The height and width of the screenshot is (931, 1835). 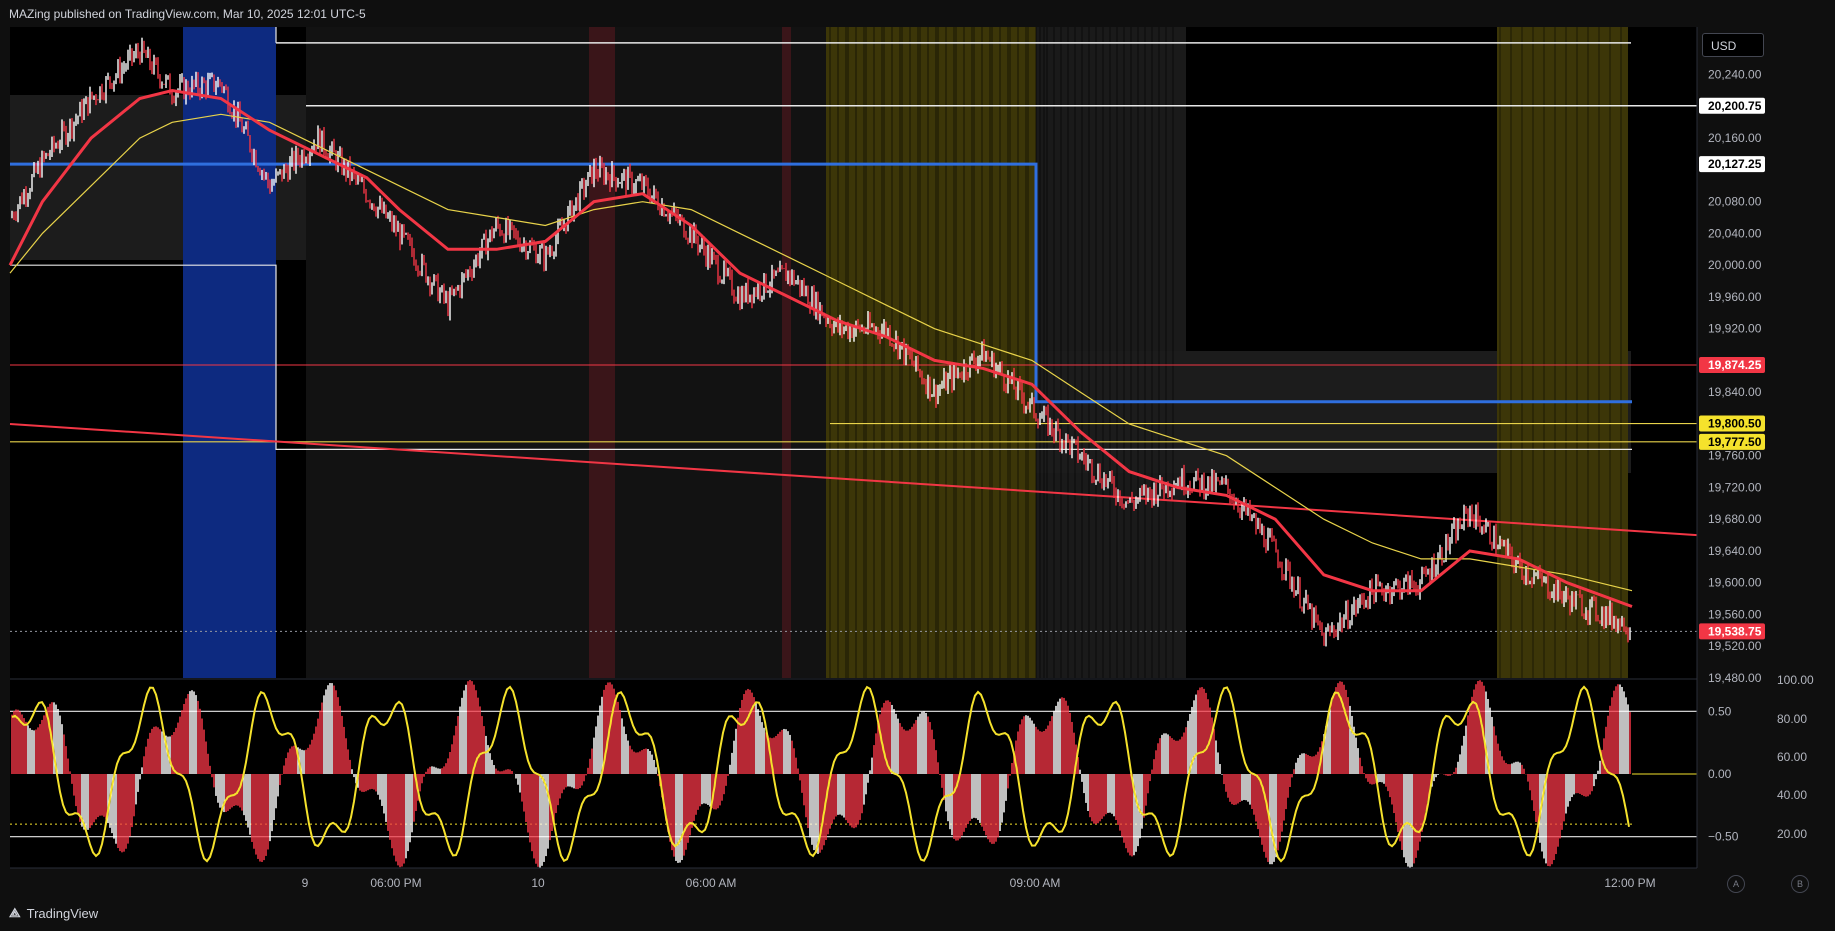 What do you see at coordinates (1735, 551) in the screenshot?
I see `price-axis-tick: 19,640.00` at bounding box center [1735, 551].